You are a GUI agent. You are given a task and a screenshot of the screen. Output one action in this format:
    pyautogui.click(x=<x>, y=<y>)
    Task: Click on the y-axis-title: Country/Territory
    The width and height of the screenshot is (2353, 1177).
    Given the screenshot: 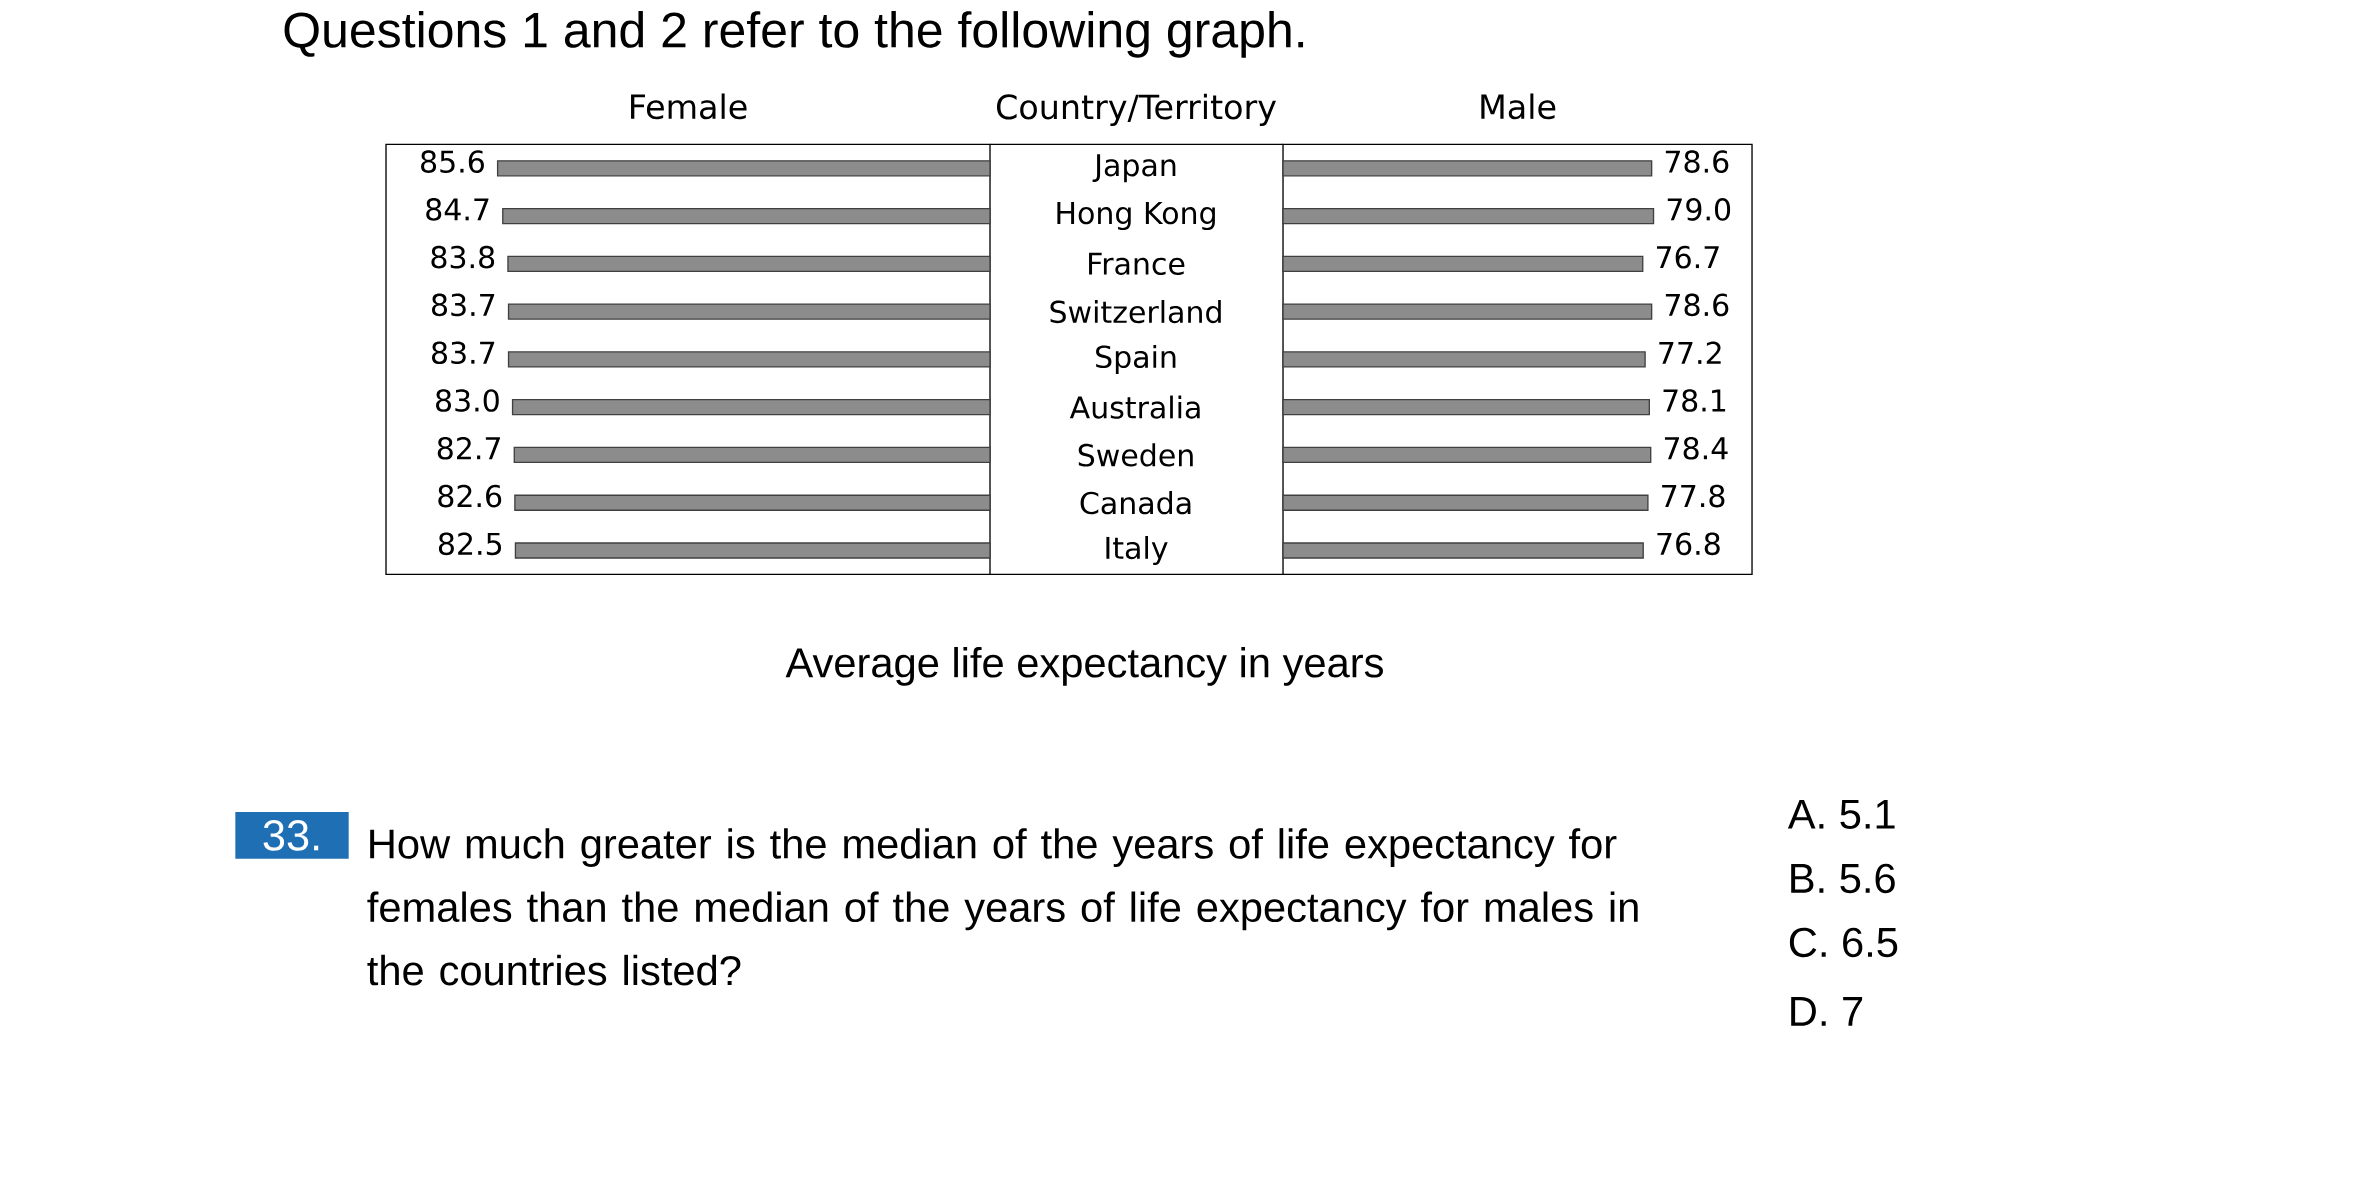 What is the action you would take?
    pyautogui.click(x=1136, y=109)
    